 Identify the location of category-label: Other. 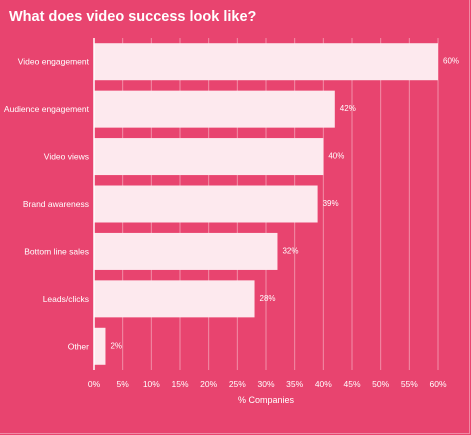
(78, 346).